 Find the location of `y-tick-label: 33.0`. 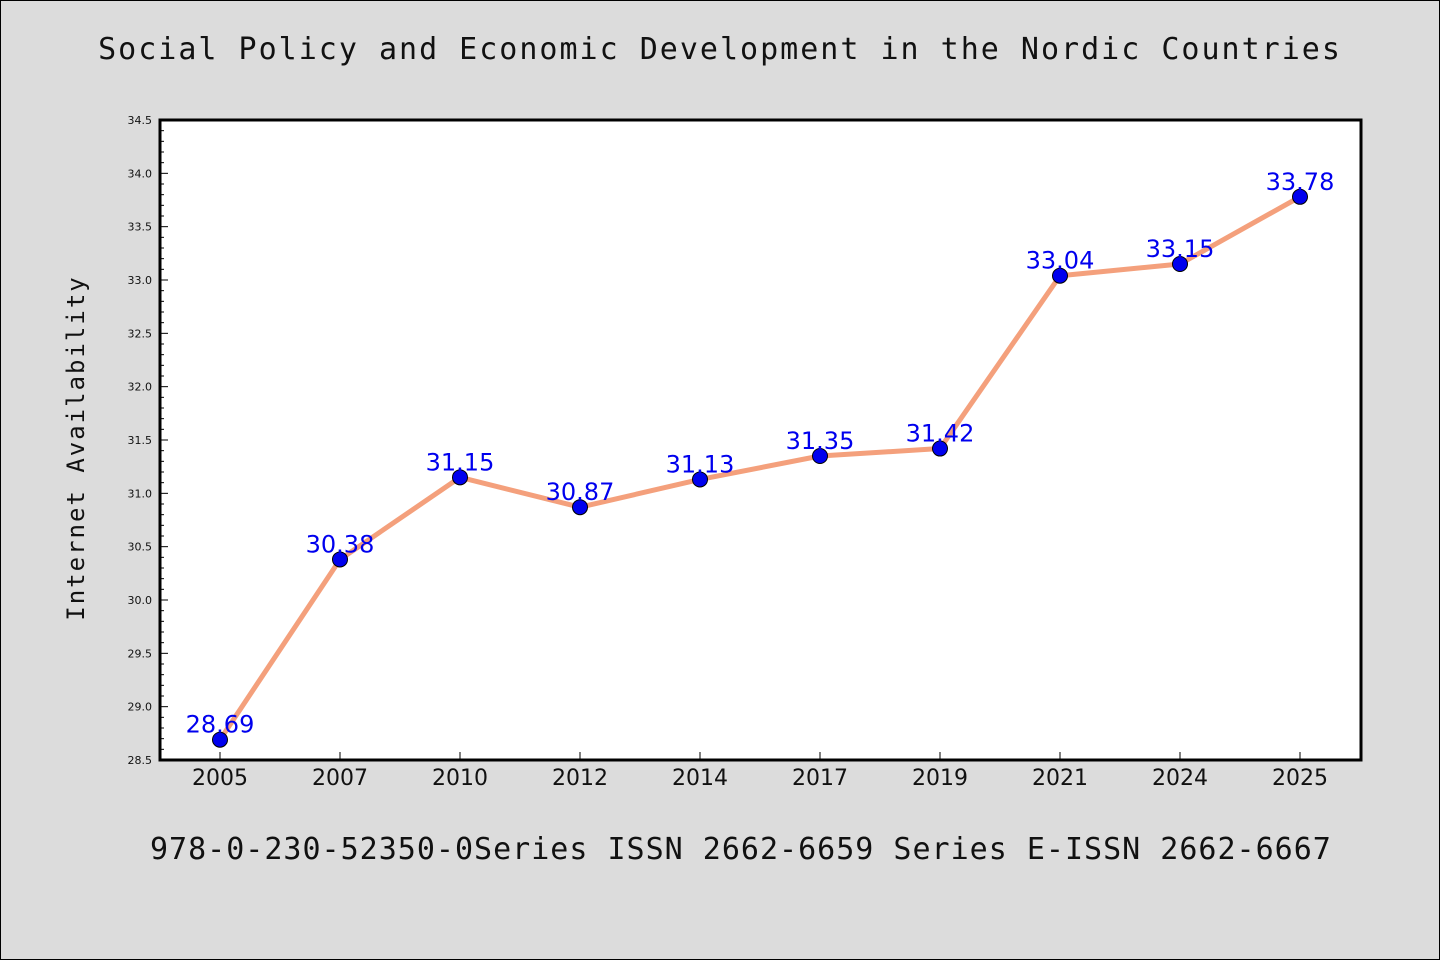

y-tick-label: 33.0 is located at coordinates (140, 280).